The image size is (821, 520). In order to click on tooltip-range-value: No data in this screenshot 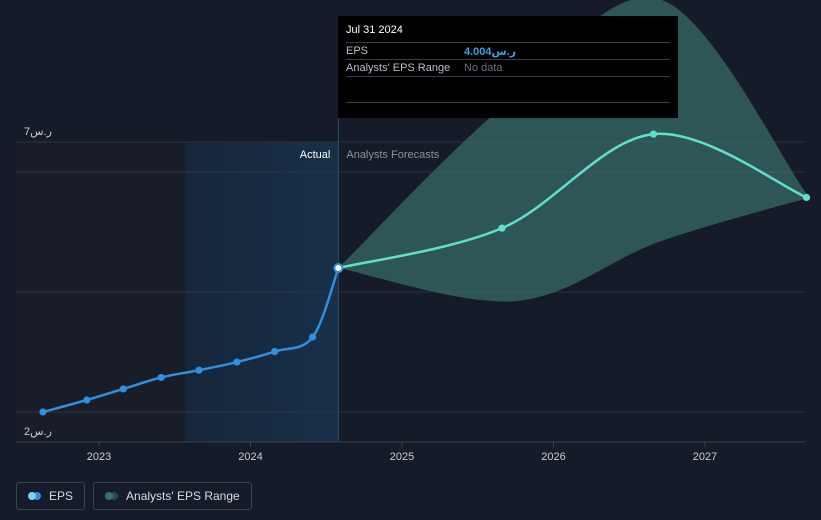, I will do `click(483, 68)`.